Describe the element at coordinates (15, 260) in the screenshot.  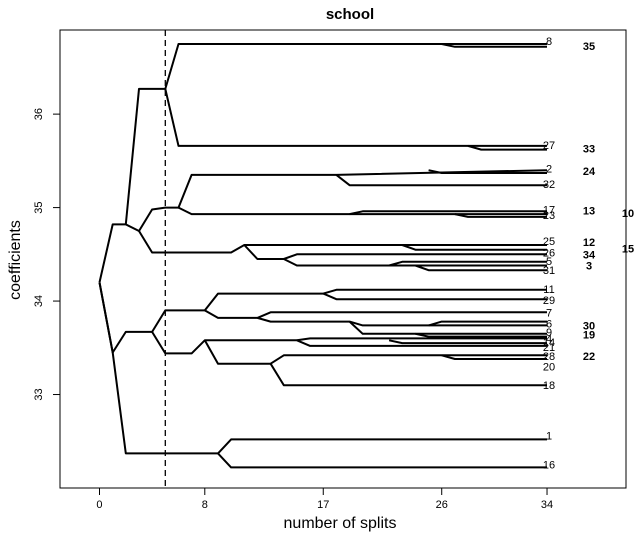
I see `y-axis-label: coefficients` at that location.